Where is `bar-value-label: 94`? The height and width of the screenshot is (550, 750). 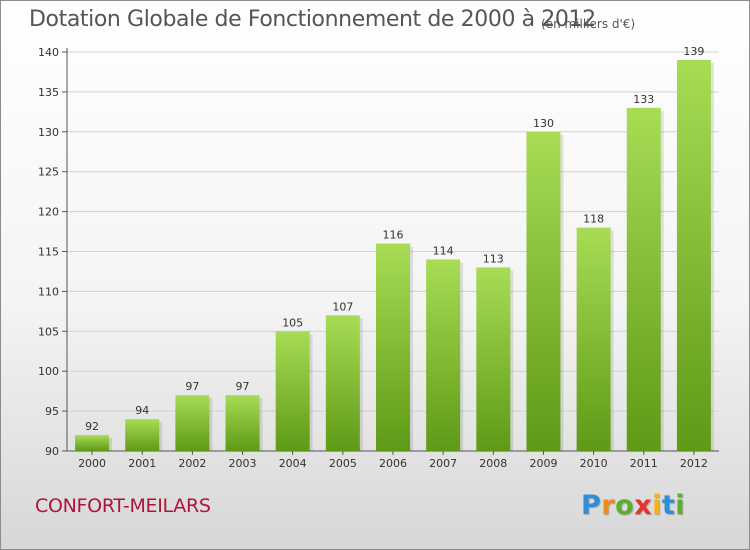
bar-value-label: 94 is located at coordinates (142, 410).